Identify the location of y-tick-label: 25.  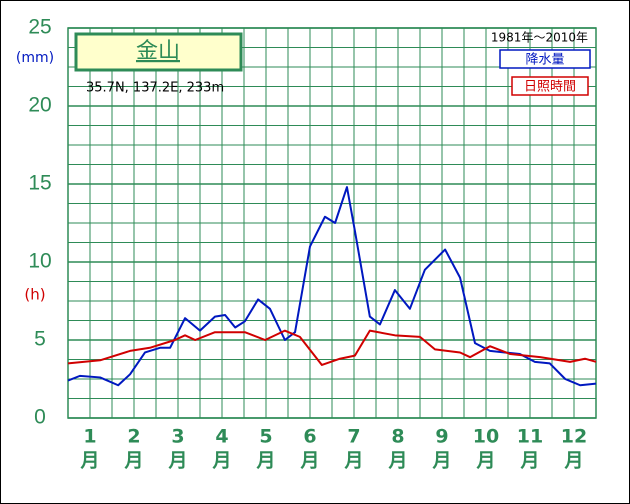
(39, 27).